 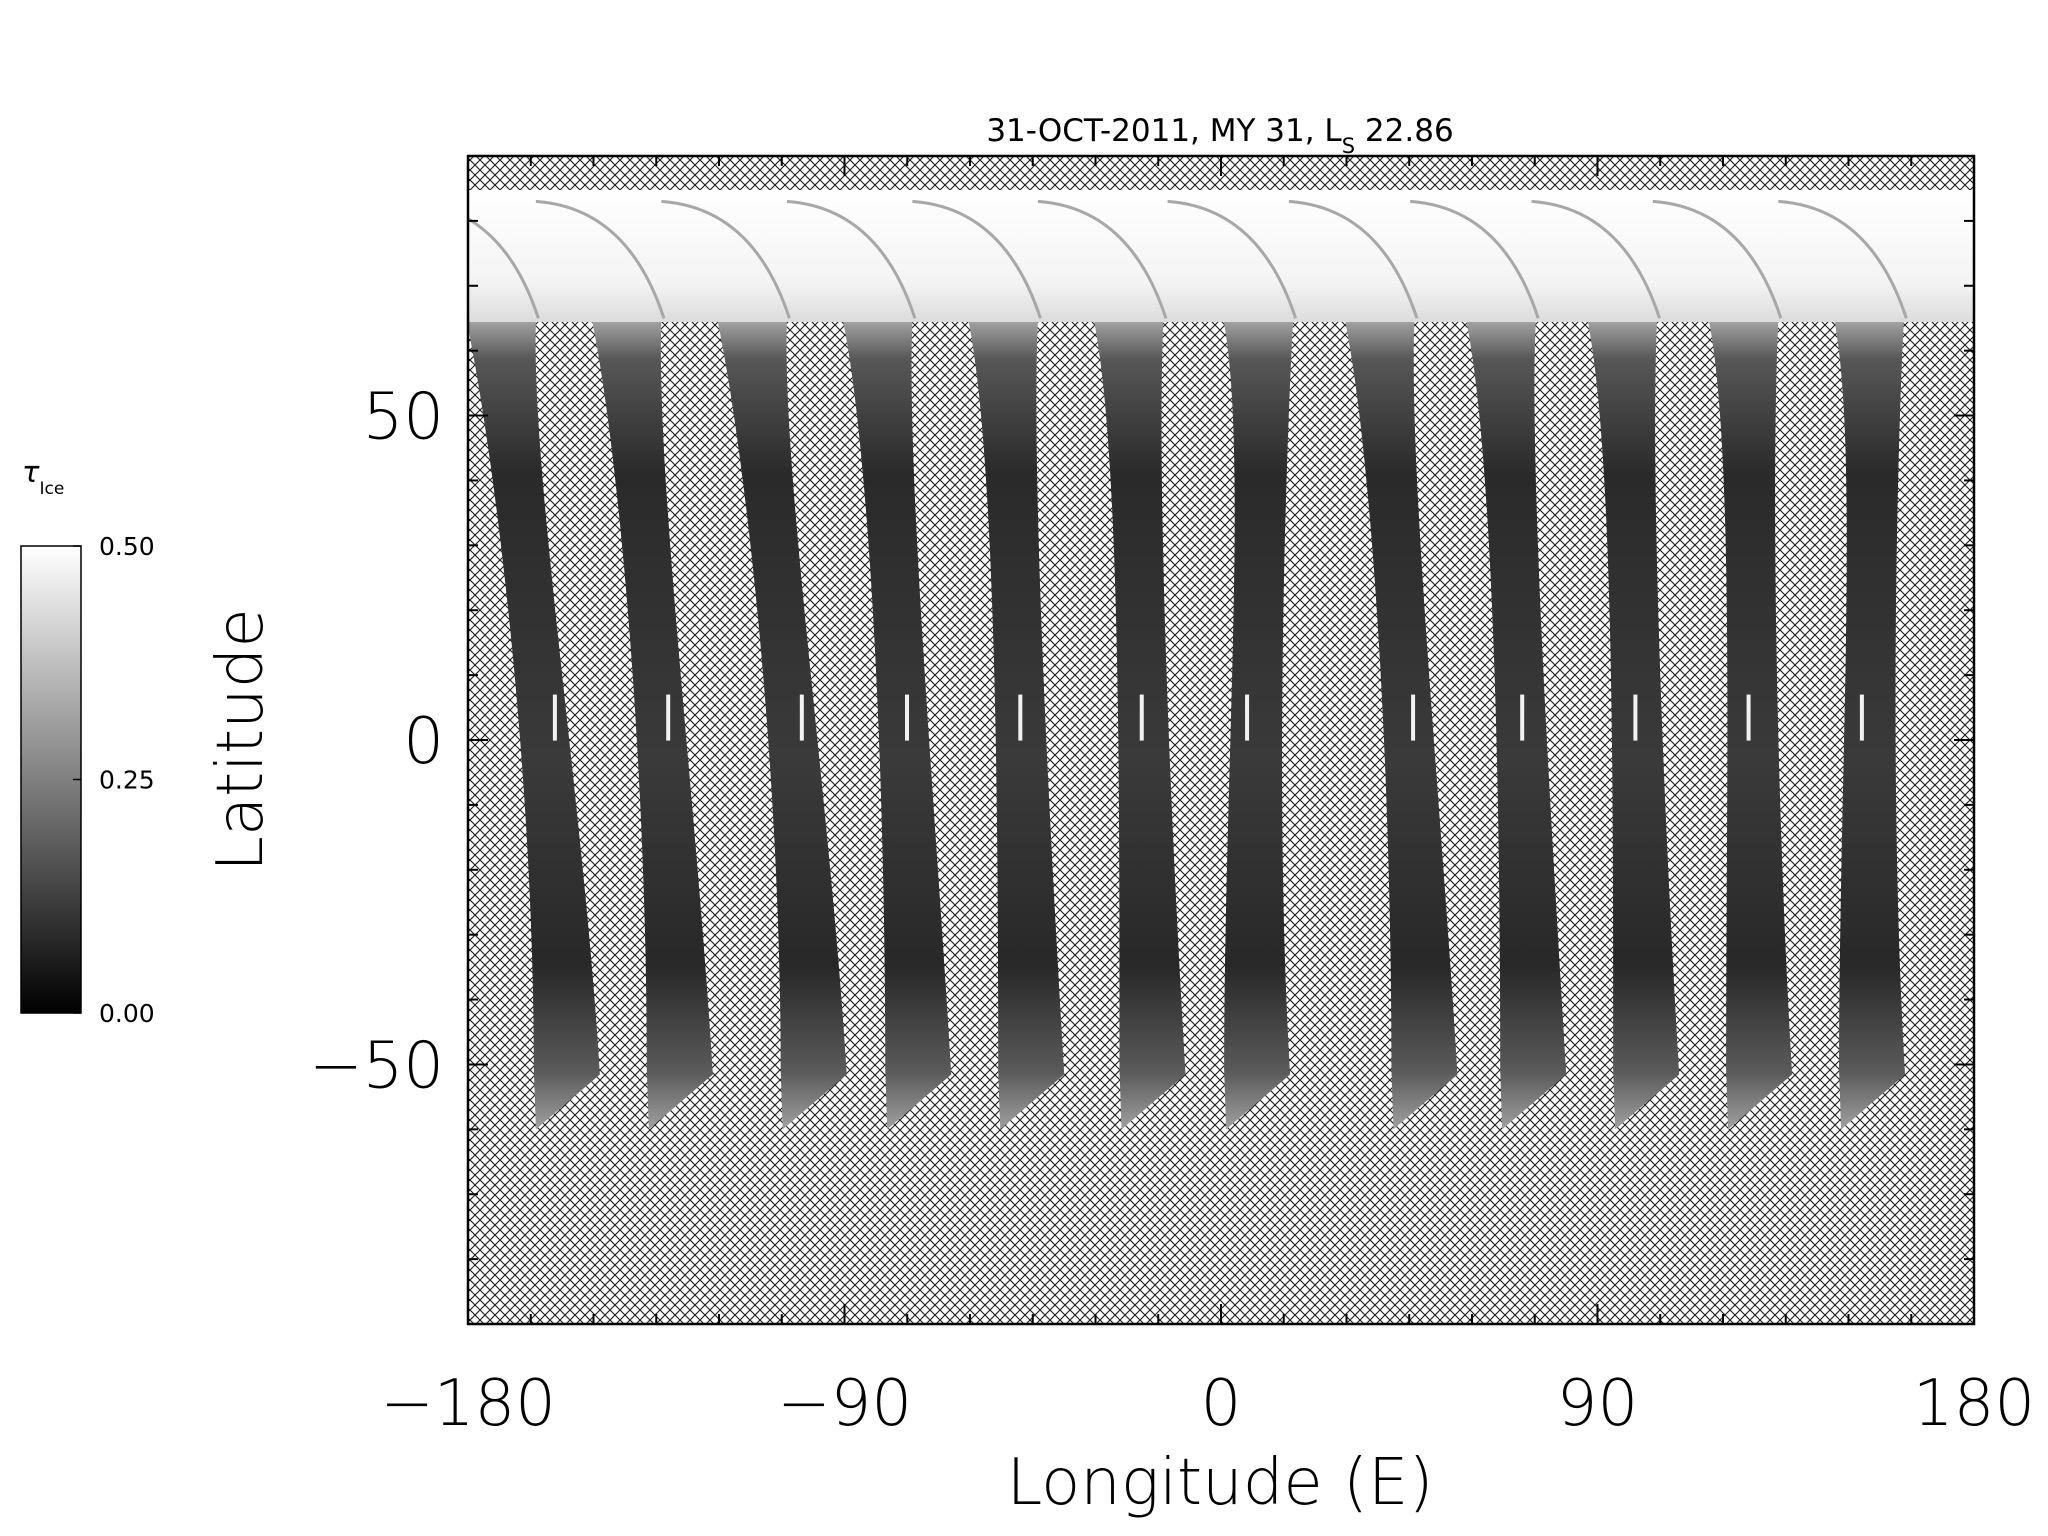 What do you see at coordinates (1597, 1404) in the screenshot?
I see `x-tick-label: 90` at bounding box center [1597, 1404].